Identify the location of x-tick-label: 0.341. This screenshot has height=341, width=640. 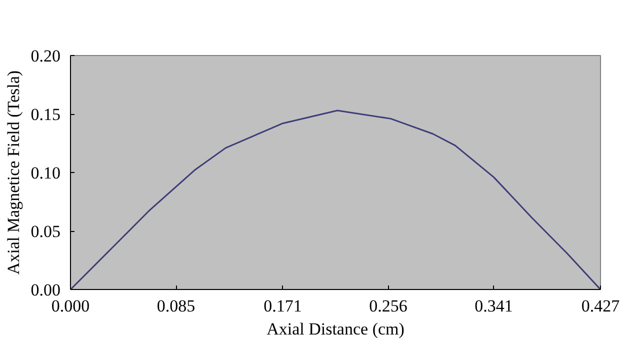
(493, 306).